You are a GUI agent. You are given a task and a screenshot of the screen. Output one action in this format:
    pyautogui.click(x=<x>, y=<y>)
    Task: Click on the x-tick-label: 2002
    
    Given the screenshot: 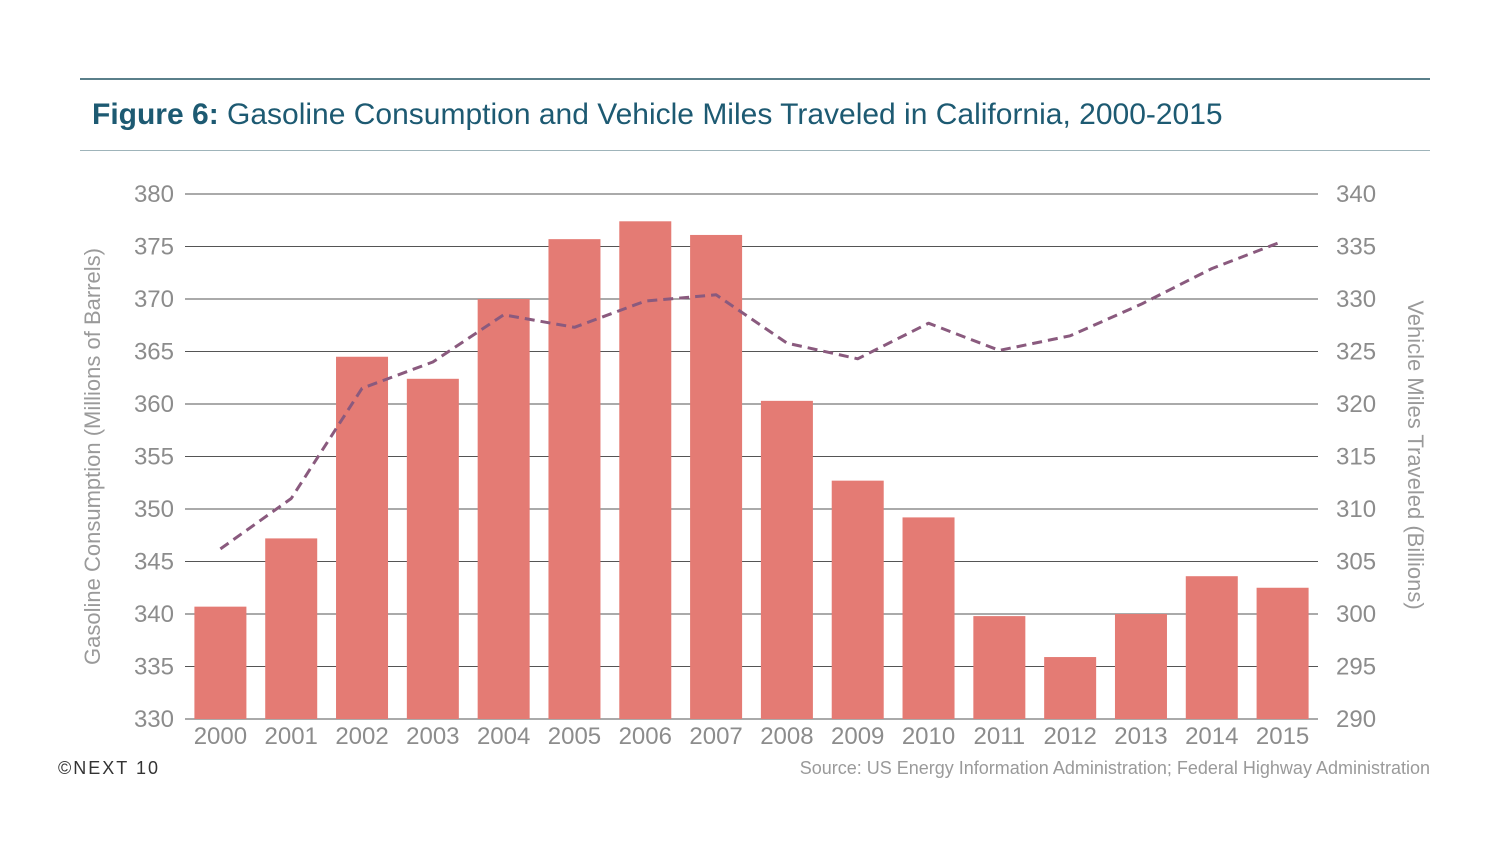 What is the action you would take?
    pyautogui.click(x=361, y=736)
    